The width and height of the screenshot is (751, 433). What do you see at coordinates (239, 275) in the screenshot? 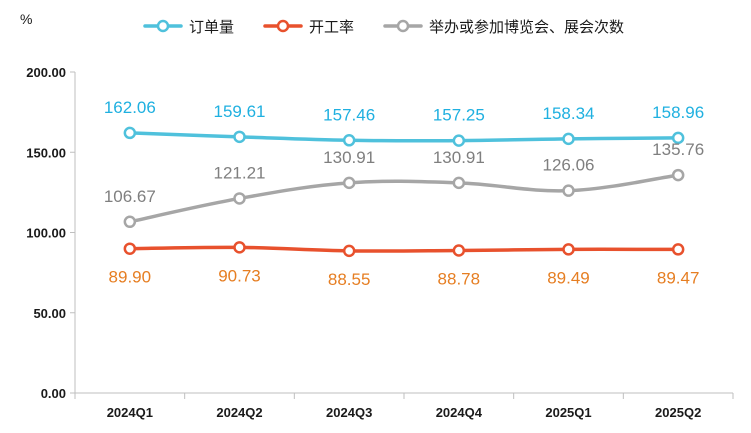
I see `series-1-data-label: 90.73` at bounding box center [239, 275].